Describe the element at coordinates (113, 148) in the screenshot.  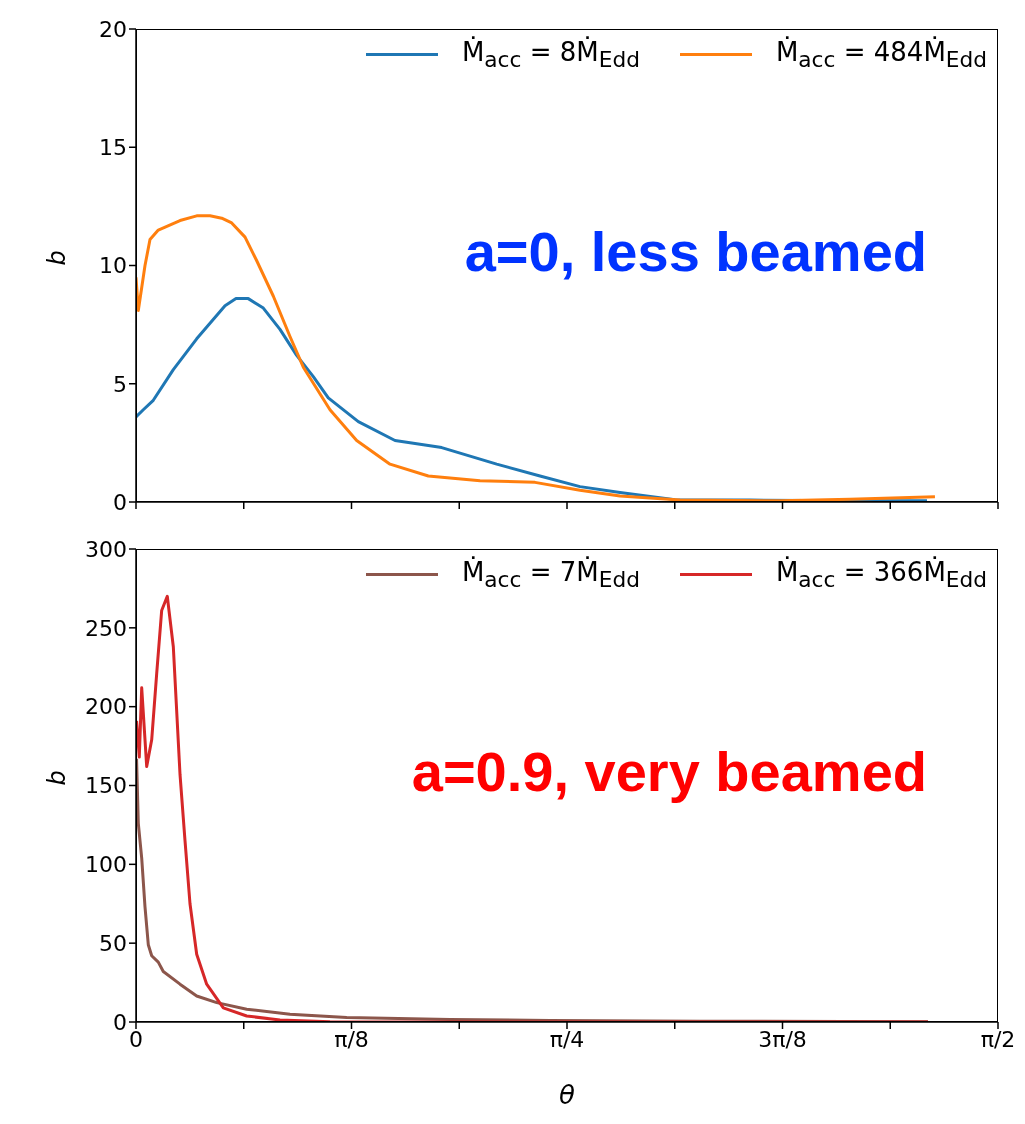
I see `y-tick-label: 15` at that location.